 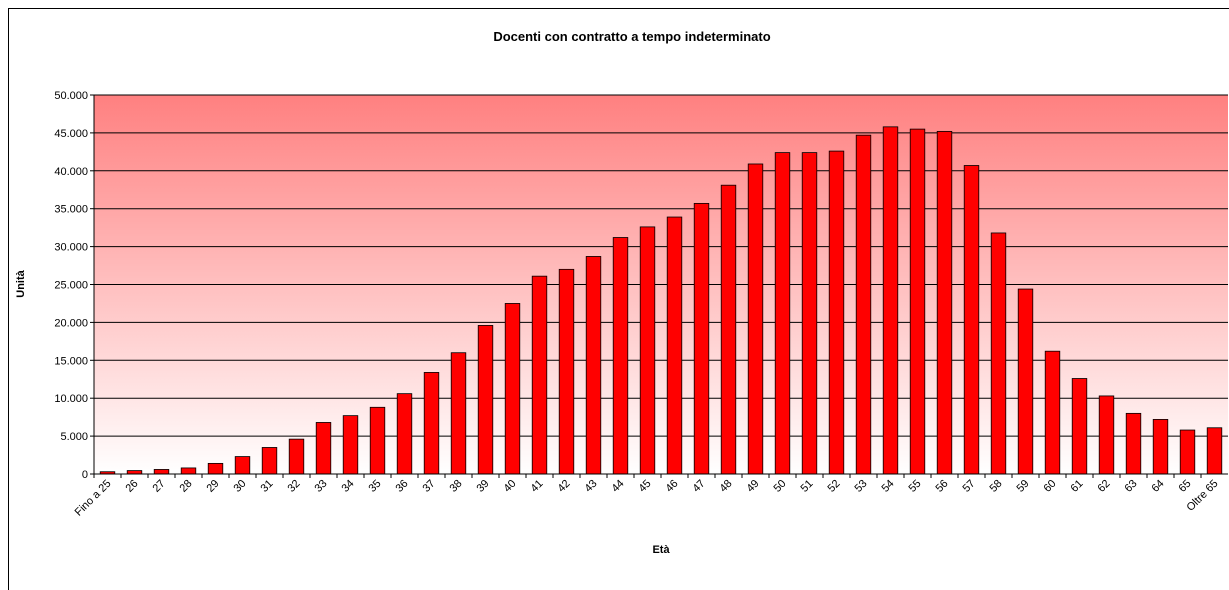 I want to click on y-tick-label: 25.000, so click(x=71, y=286).